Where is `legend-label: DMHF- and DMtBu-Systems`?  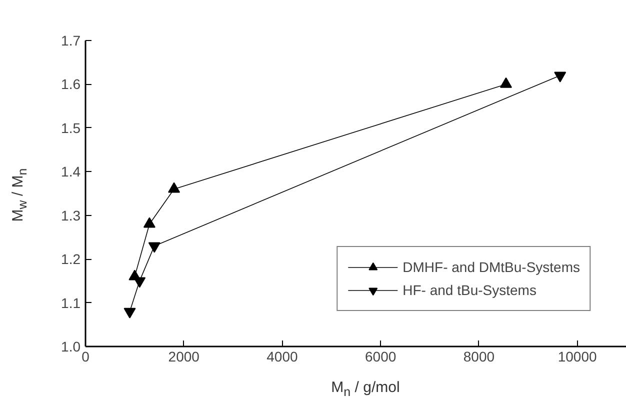
legend-label: DMHF- and DMtBu-Systems is located at coordinates (491, 267).